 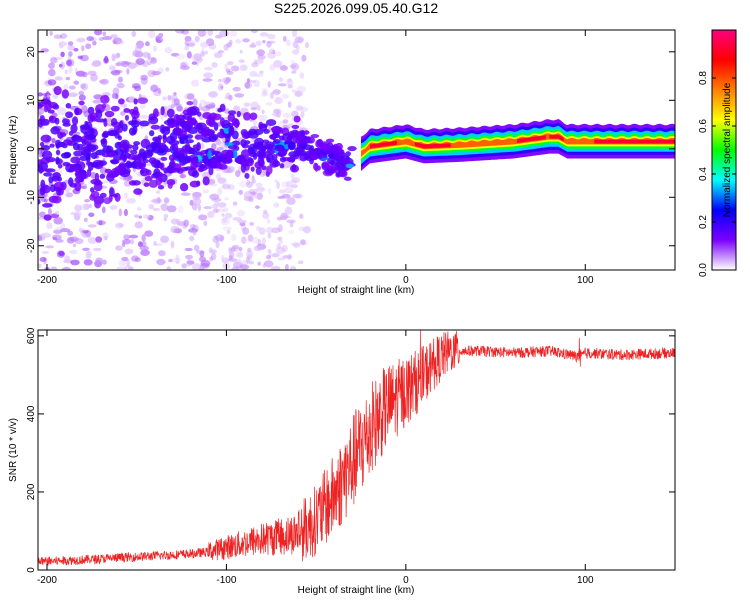 I want to click on y-tick-label: 10, so click(x=31, y=100).